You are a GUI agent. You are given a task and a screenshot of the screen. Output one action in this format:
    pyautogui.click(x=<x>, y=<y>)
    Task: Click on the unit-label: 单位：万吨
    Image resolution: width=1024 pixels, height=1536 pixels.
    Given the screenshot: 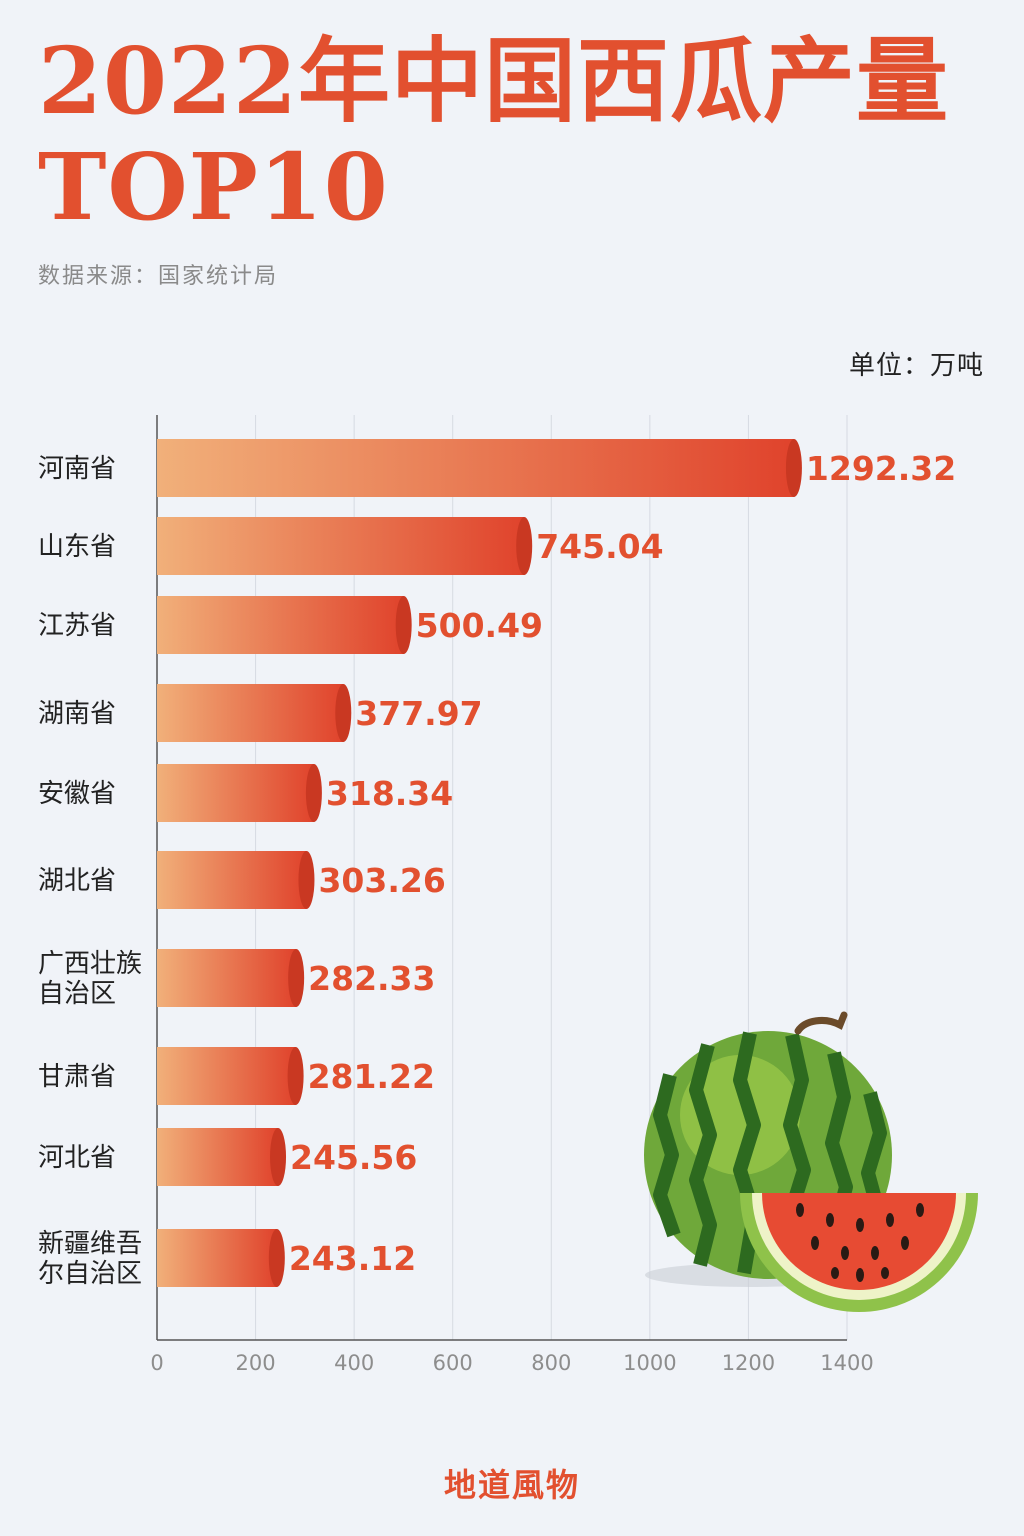 What is the action you would take?
    pyautogui.click(x=916, y=366)
    